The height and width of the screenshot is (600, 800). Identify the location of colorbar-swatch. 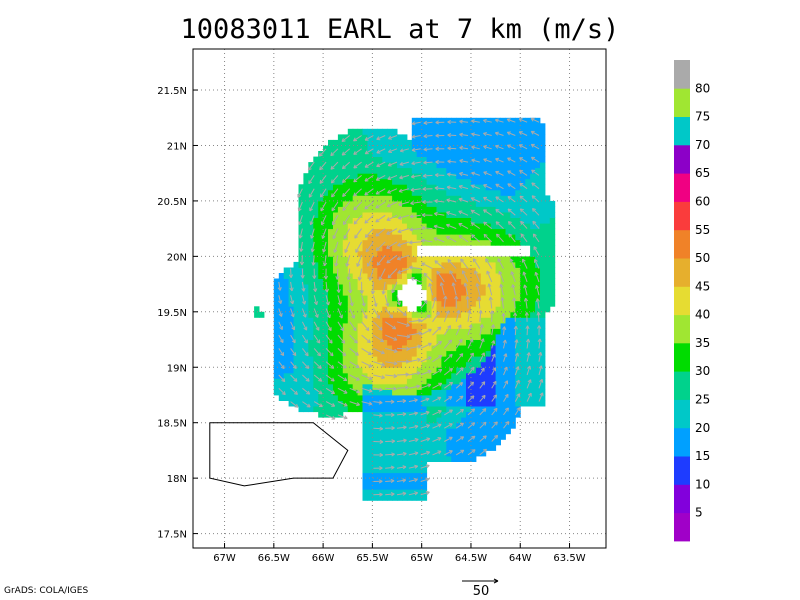
(682, 131).